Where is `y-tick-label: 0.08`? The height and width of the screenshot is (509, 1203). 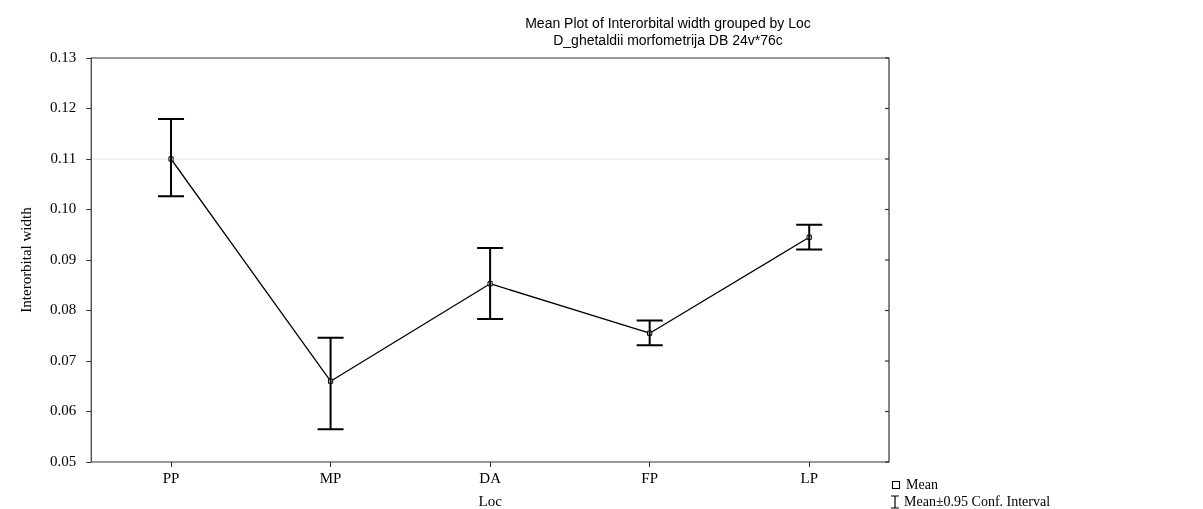
y-tick-label: 0.08 is located at coordinates (63, 309).